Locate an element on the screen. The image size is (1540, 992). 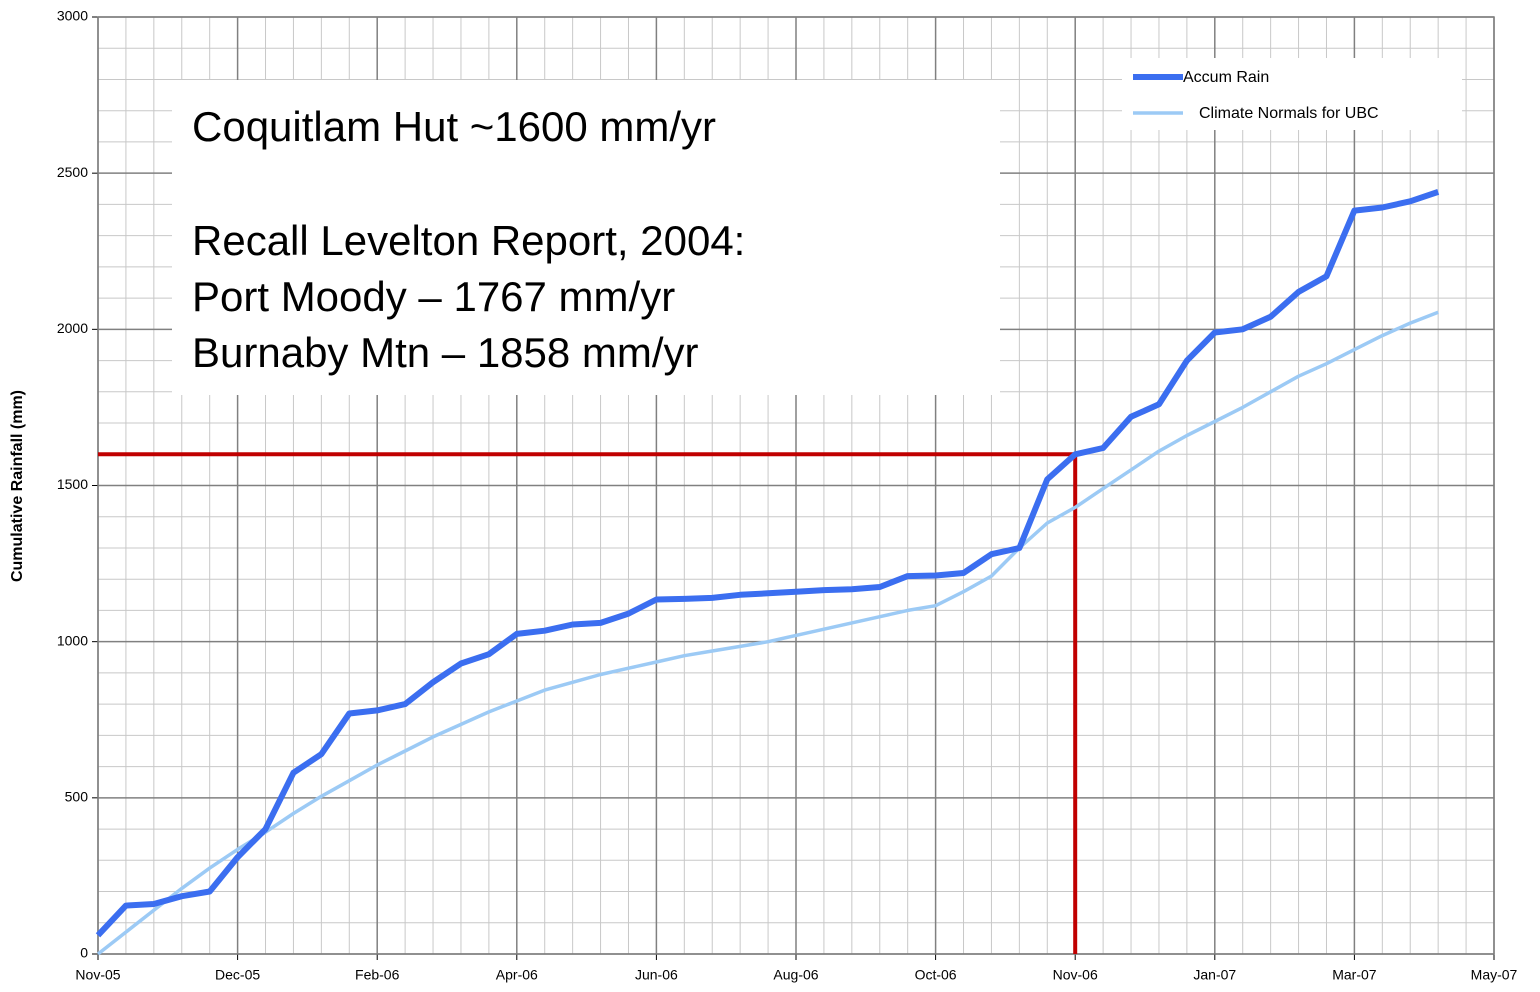
x-tick-label: Jan-07 is located at coordinates (1214, 975).